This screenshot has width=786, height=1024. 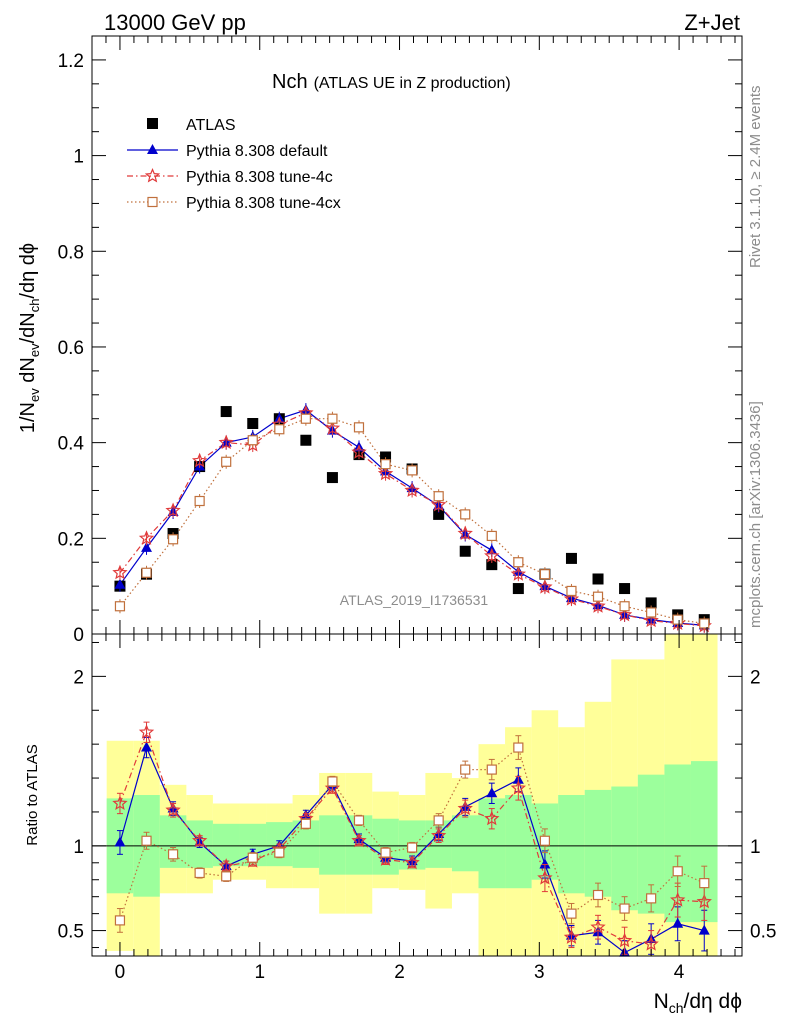 What do you see at coordinates (28, 372) in the screenshot?
I see `ylabel-p2: dN` at bounding box center [28, 372].